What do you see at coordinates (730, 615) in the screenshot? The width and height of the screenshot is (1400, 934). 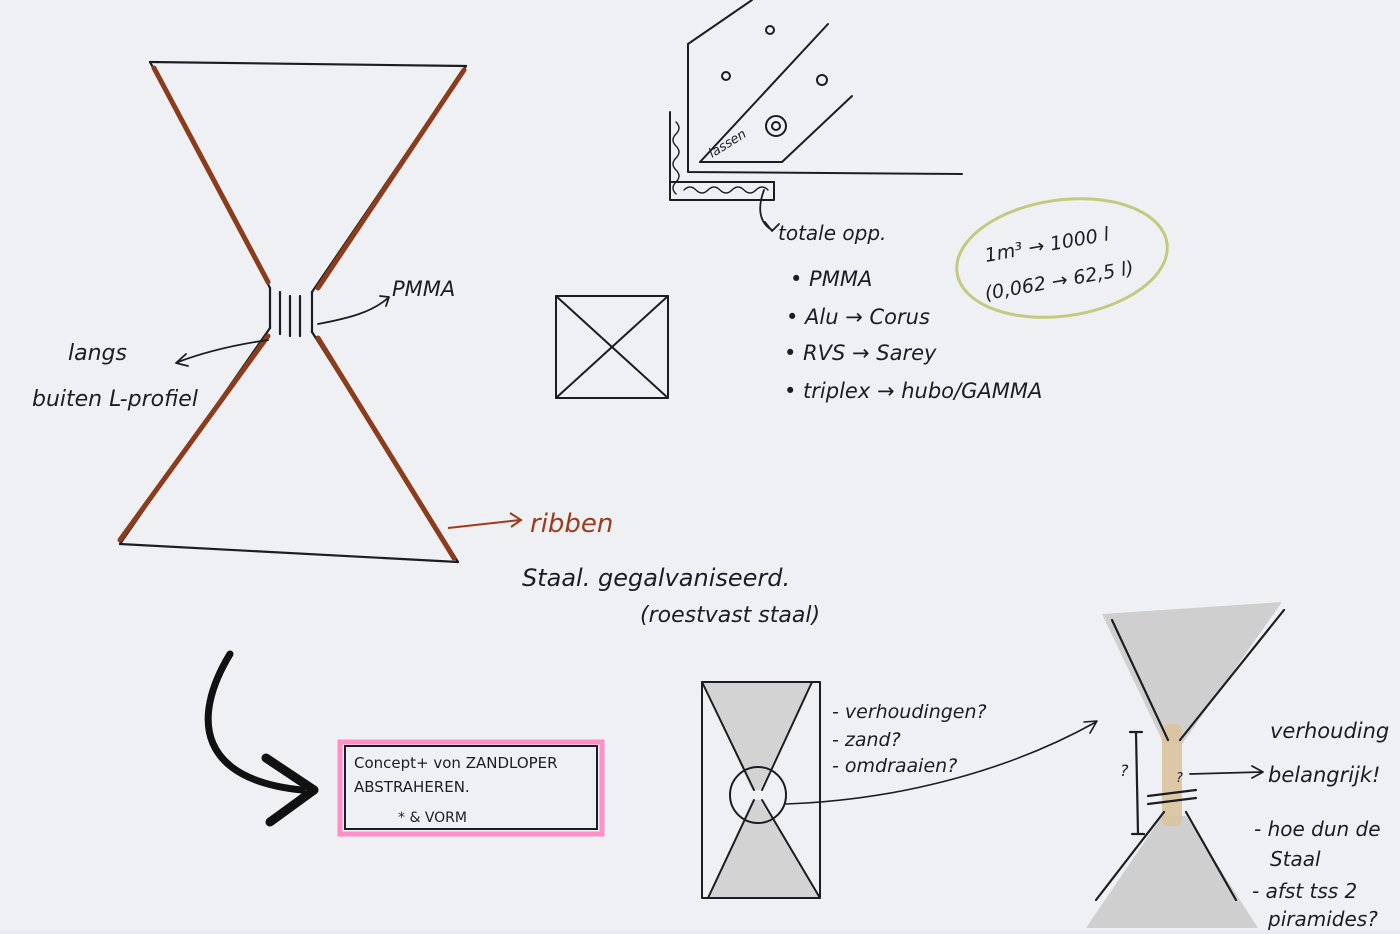 I see `roestvast-label: (roestvast staal)` at bounding box center [730, 615].